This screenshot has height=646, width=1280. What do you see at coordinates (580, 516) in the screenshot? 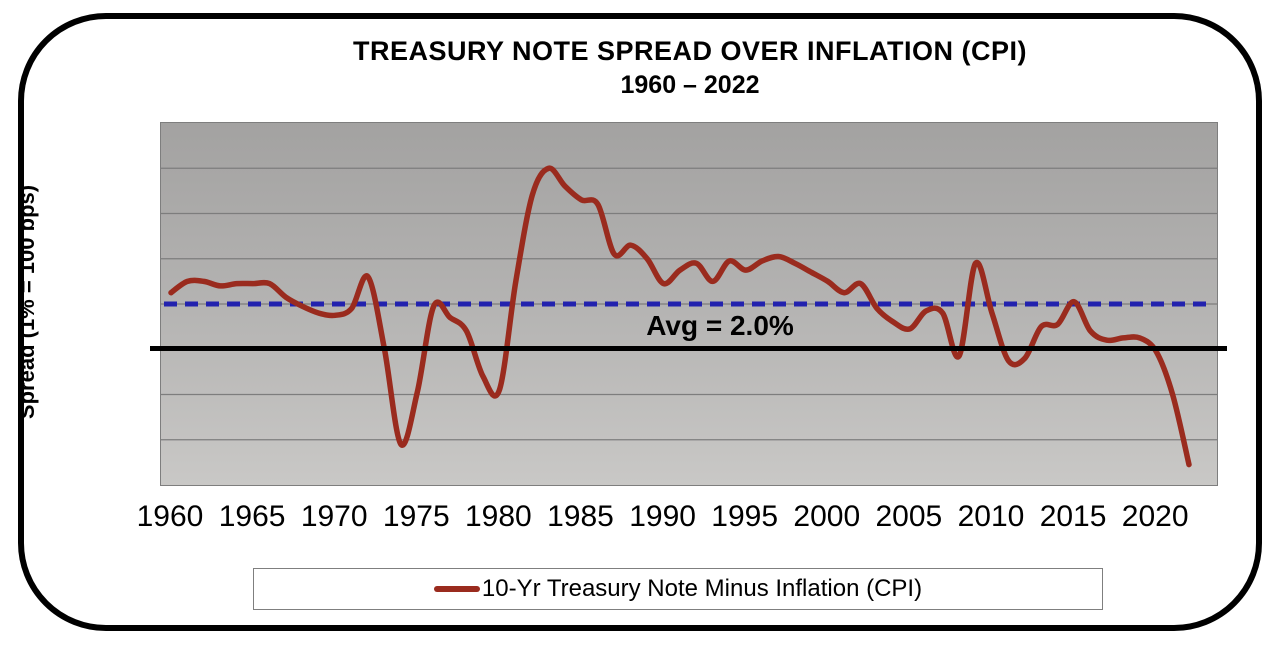
I see `x-tick-label: 1985` at bounding box center [580, 516].